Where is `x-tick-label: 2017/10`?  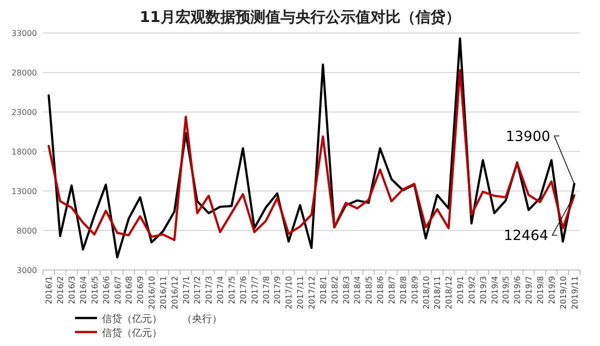
x-tick-label: 2017/10 is located at coordinates (289, 293).